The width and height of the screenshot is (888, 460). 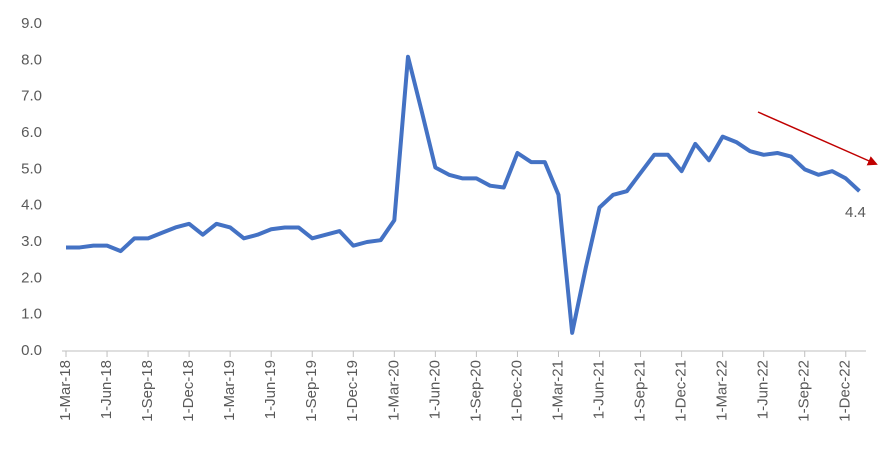 I want to click on x-tick-label: 1-Sep-21, so click(x=640, y=391).